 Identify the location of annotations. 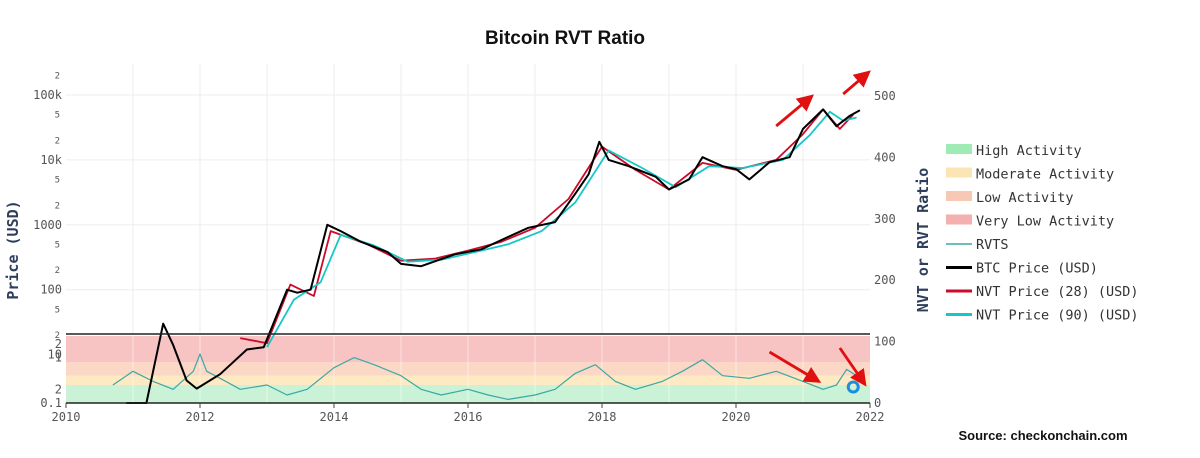
(819, 232).